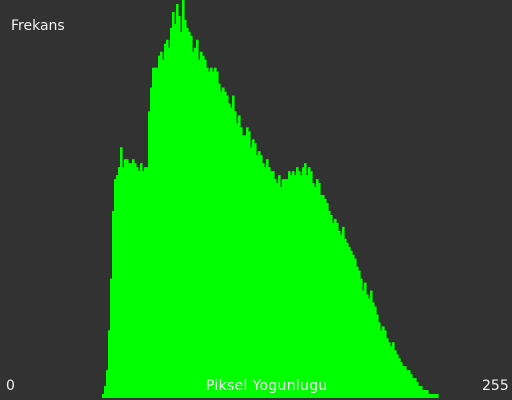 The height and width of the screenshot is (400, 512). I want to click on x-axis-label: Piksel Yogunlugu, so click(267, 386).